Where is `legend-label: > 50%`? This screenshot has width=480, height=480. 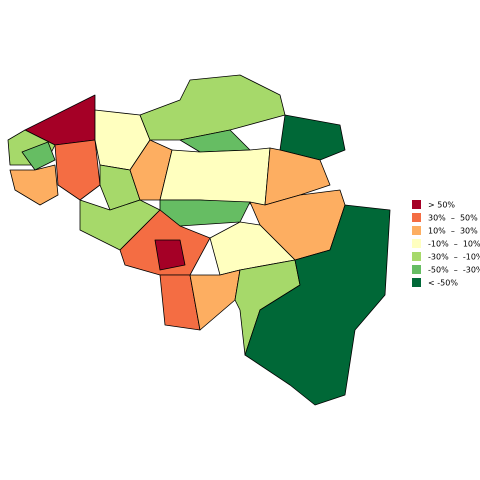
legend-label: > 50% is located at coordinates (441, 205).